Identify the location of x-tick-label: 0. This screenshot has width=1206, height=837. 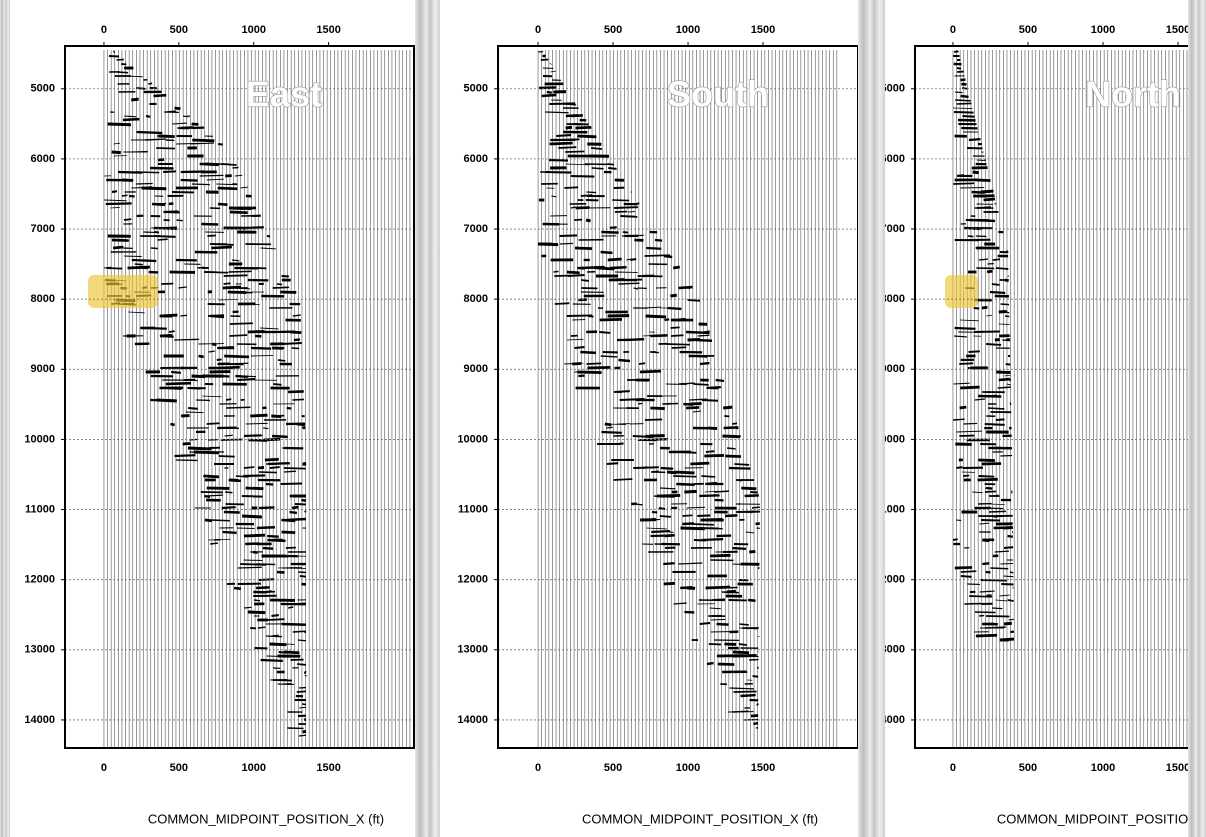
(953, 30).